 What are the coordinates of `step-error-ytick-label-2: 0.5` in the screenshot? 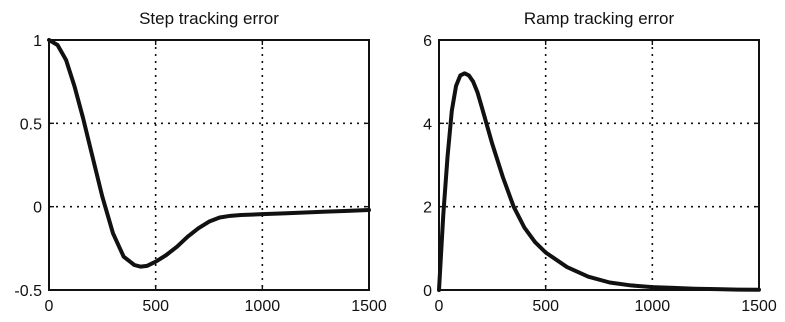 It's located at (31, 124).